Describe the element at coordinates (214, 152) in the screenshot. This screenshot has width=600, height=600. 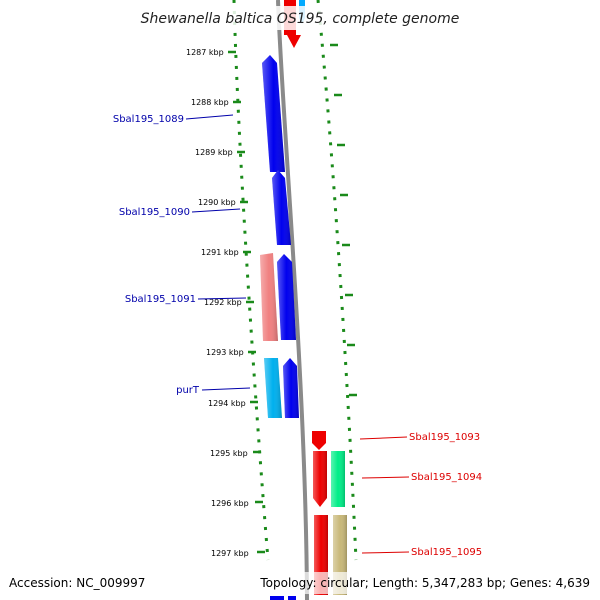
I see `tick-label: 1289 kbp` at that location.